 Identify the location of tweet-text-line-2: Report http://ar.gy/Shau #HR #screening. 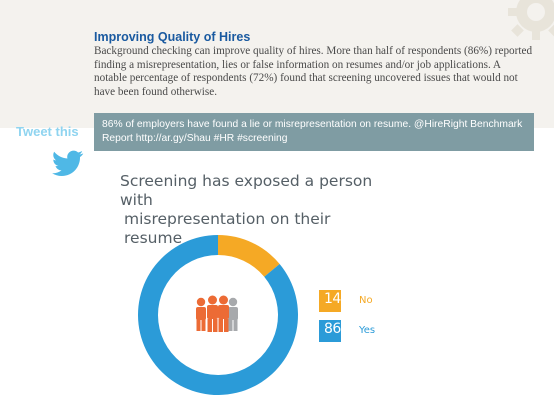
(195, 138).